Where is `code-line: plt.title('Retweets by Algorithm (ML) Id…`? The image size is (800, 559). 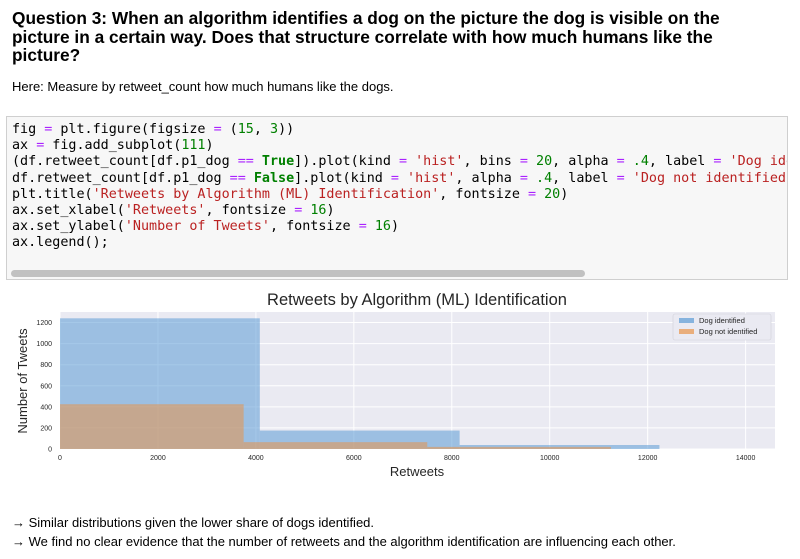
code-line: plt.title('Retweets by Algorithm (ML) Id… is located at coordinates (290, 194).